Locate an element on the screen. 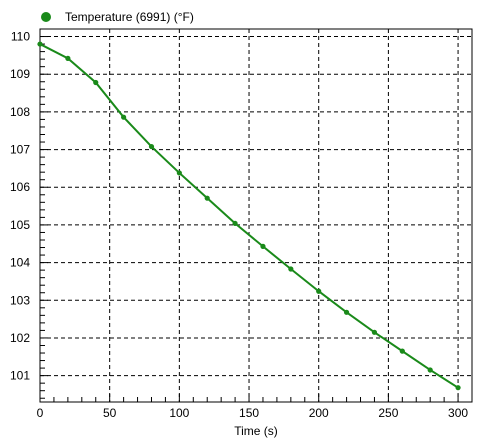 The width and height of the screenshot is (480, 443). x-tick-label: 100 is located at coordinates (179, 413).